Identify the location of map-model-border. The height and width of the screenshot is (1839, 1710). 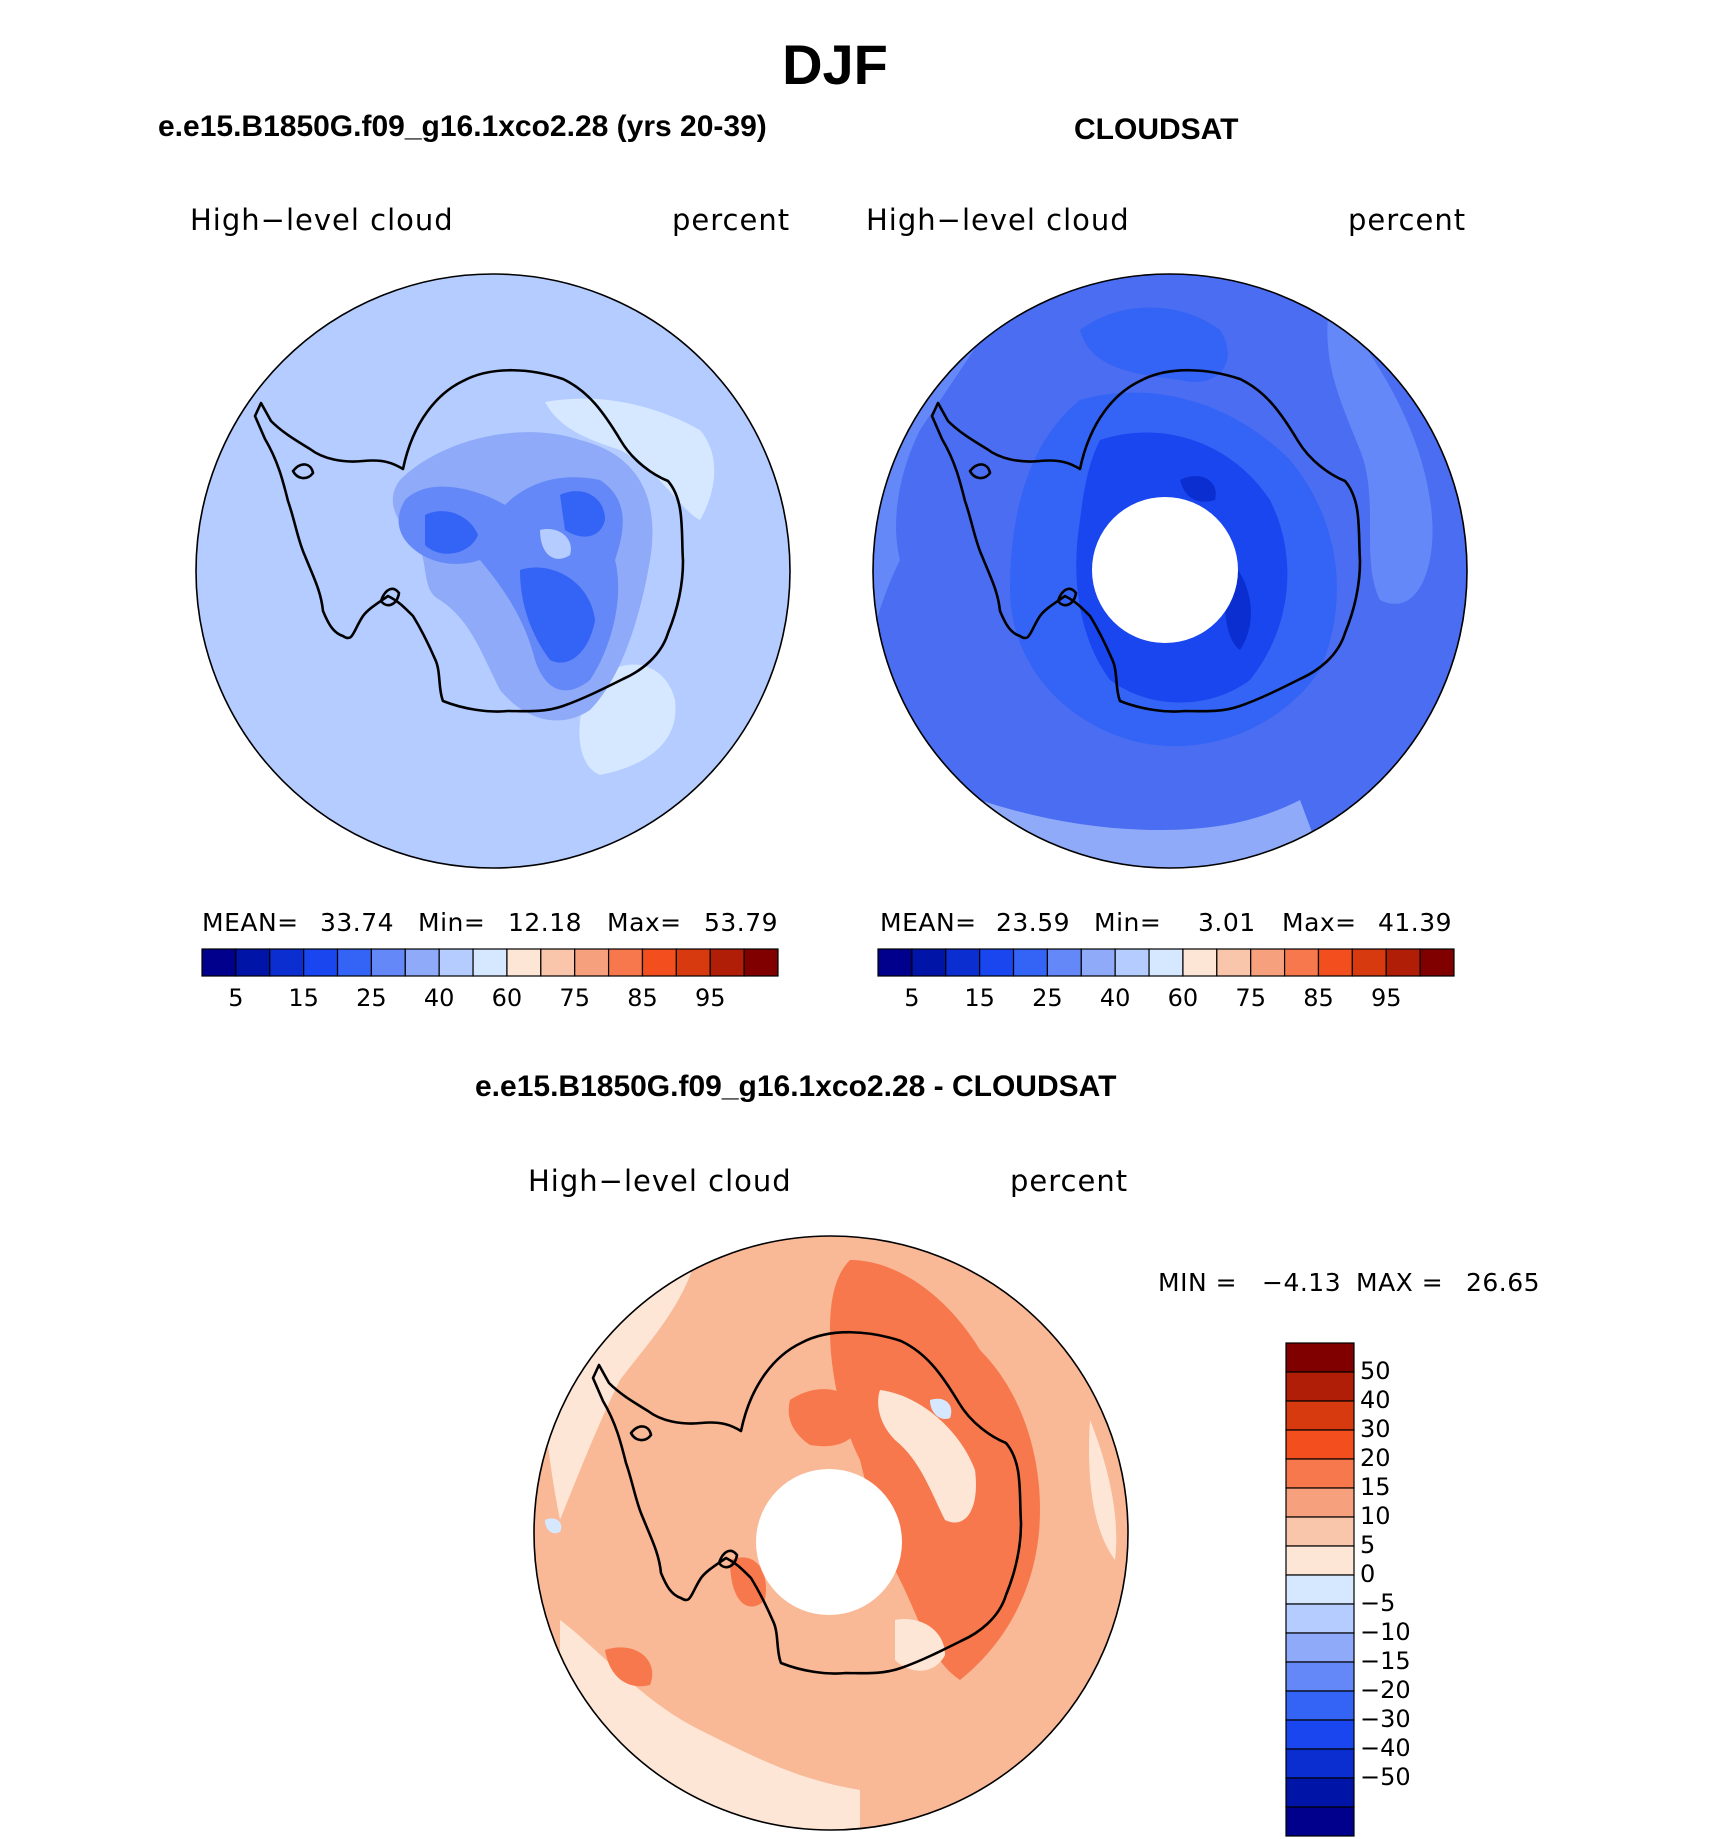
(493, 571).